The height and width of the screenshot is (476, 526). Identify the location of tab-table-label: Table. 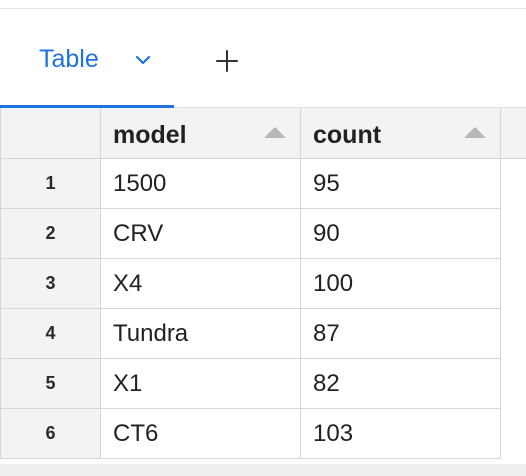
(69, 59).